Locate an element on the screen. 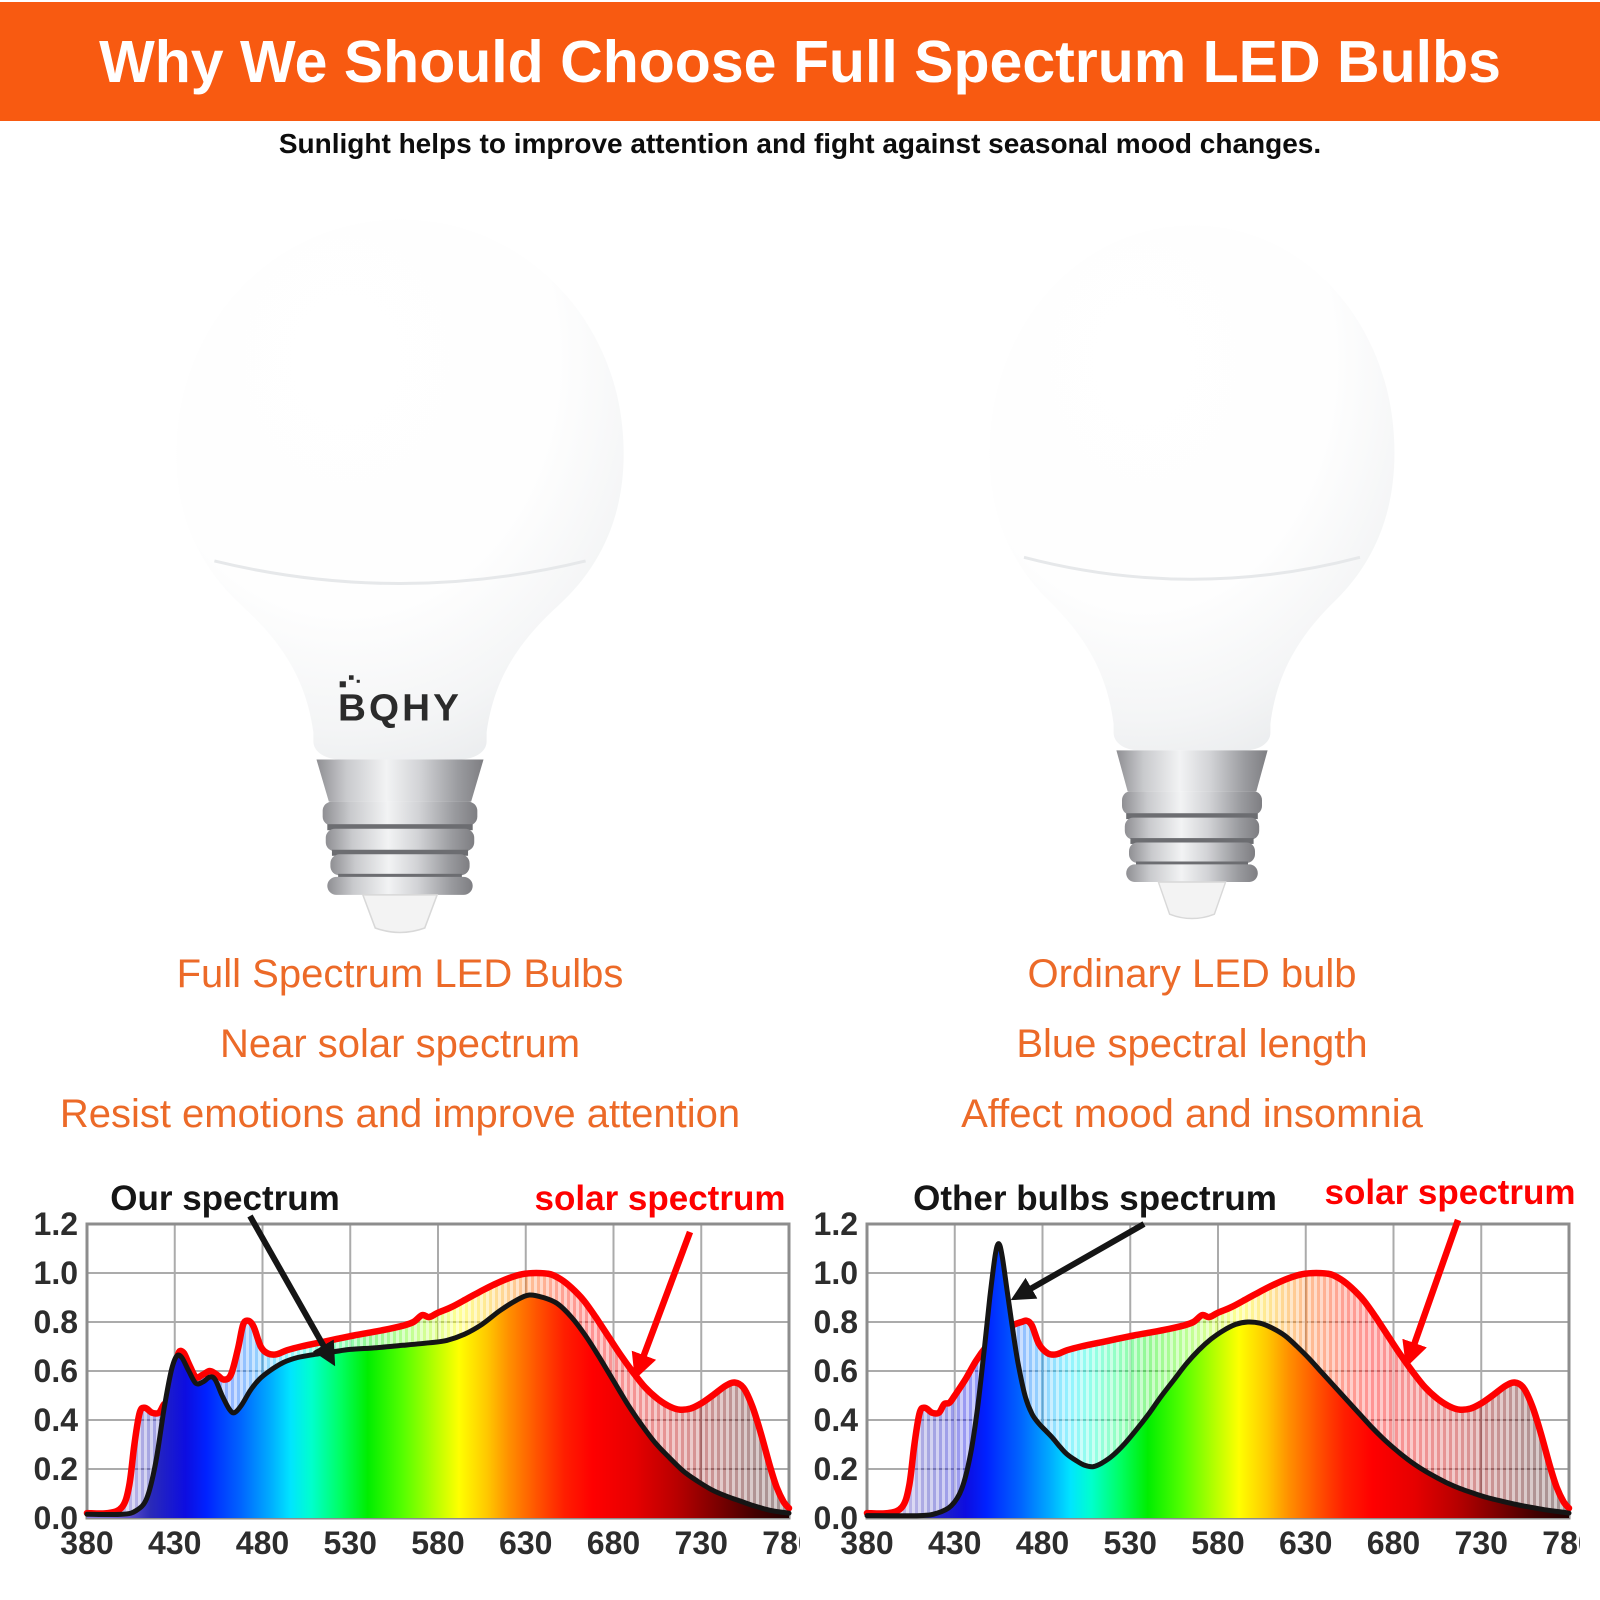 This screenshot has height=1600, width=1600. bulb-image-full-spectrum: BQHY is located at coordinates (400, 573).